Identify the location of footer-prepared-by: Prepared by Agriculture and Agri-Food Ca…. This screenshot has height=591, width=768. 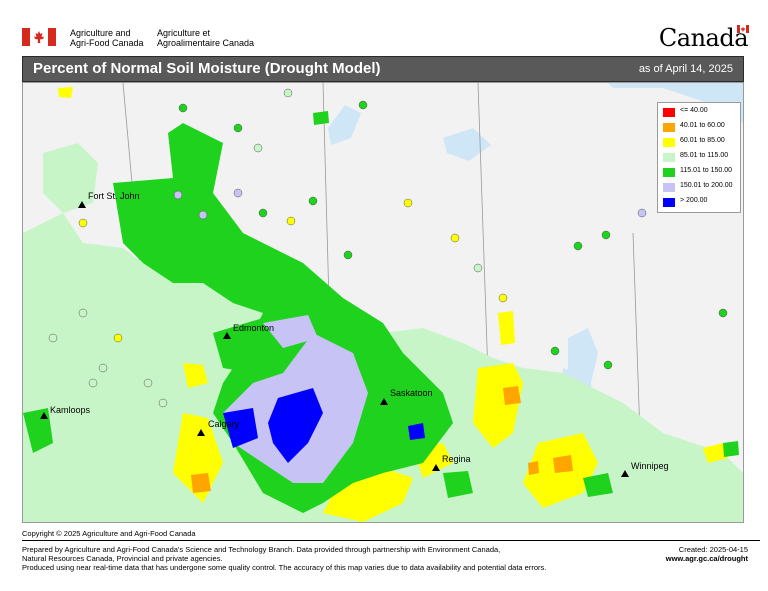
(261, 549).